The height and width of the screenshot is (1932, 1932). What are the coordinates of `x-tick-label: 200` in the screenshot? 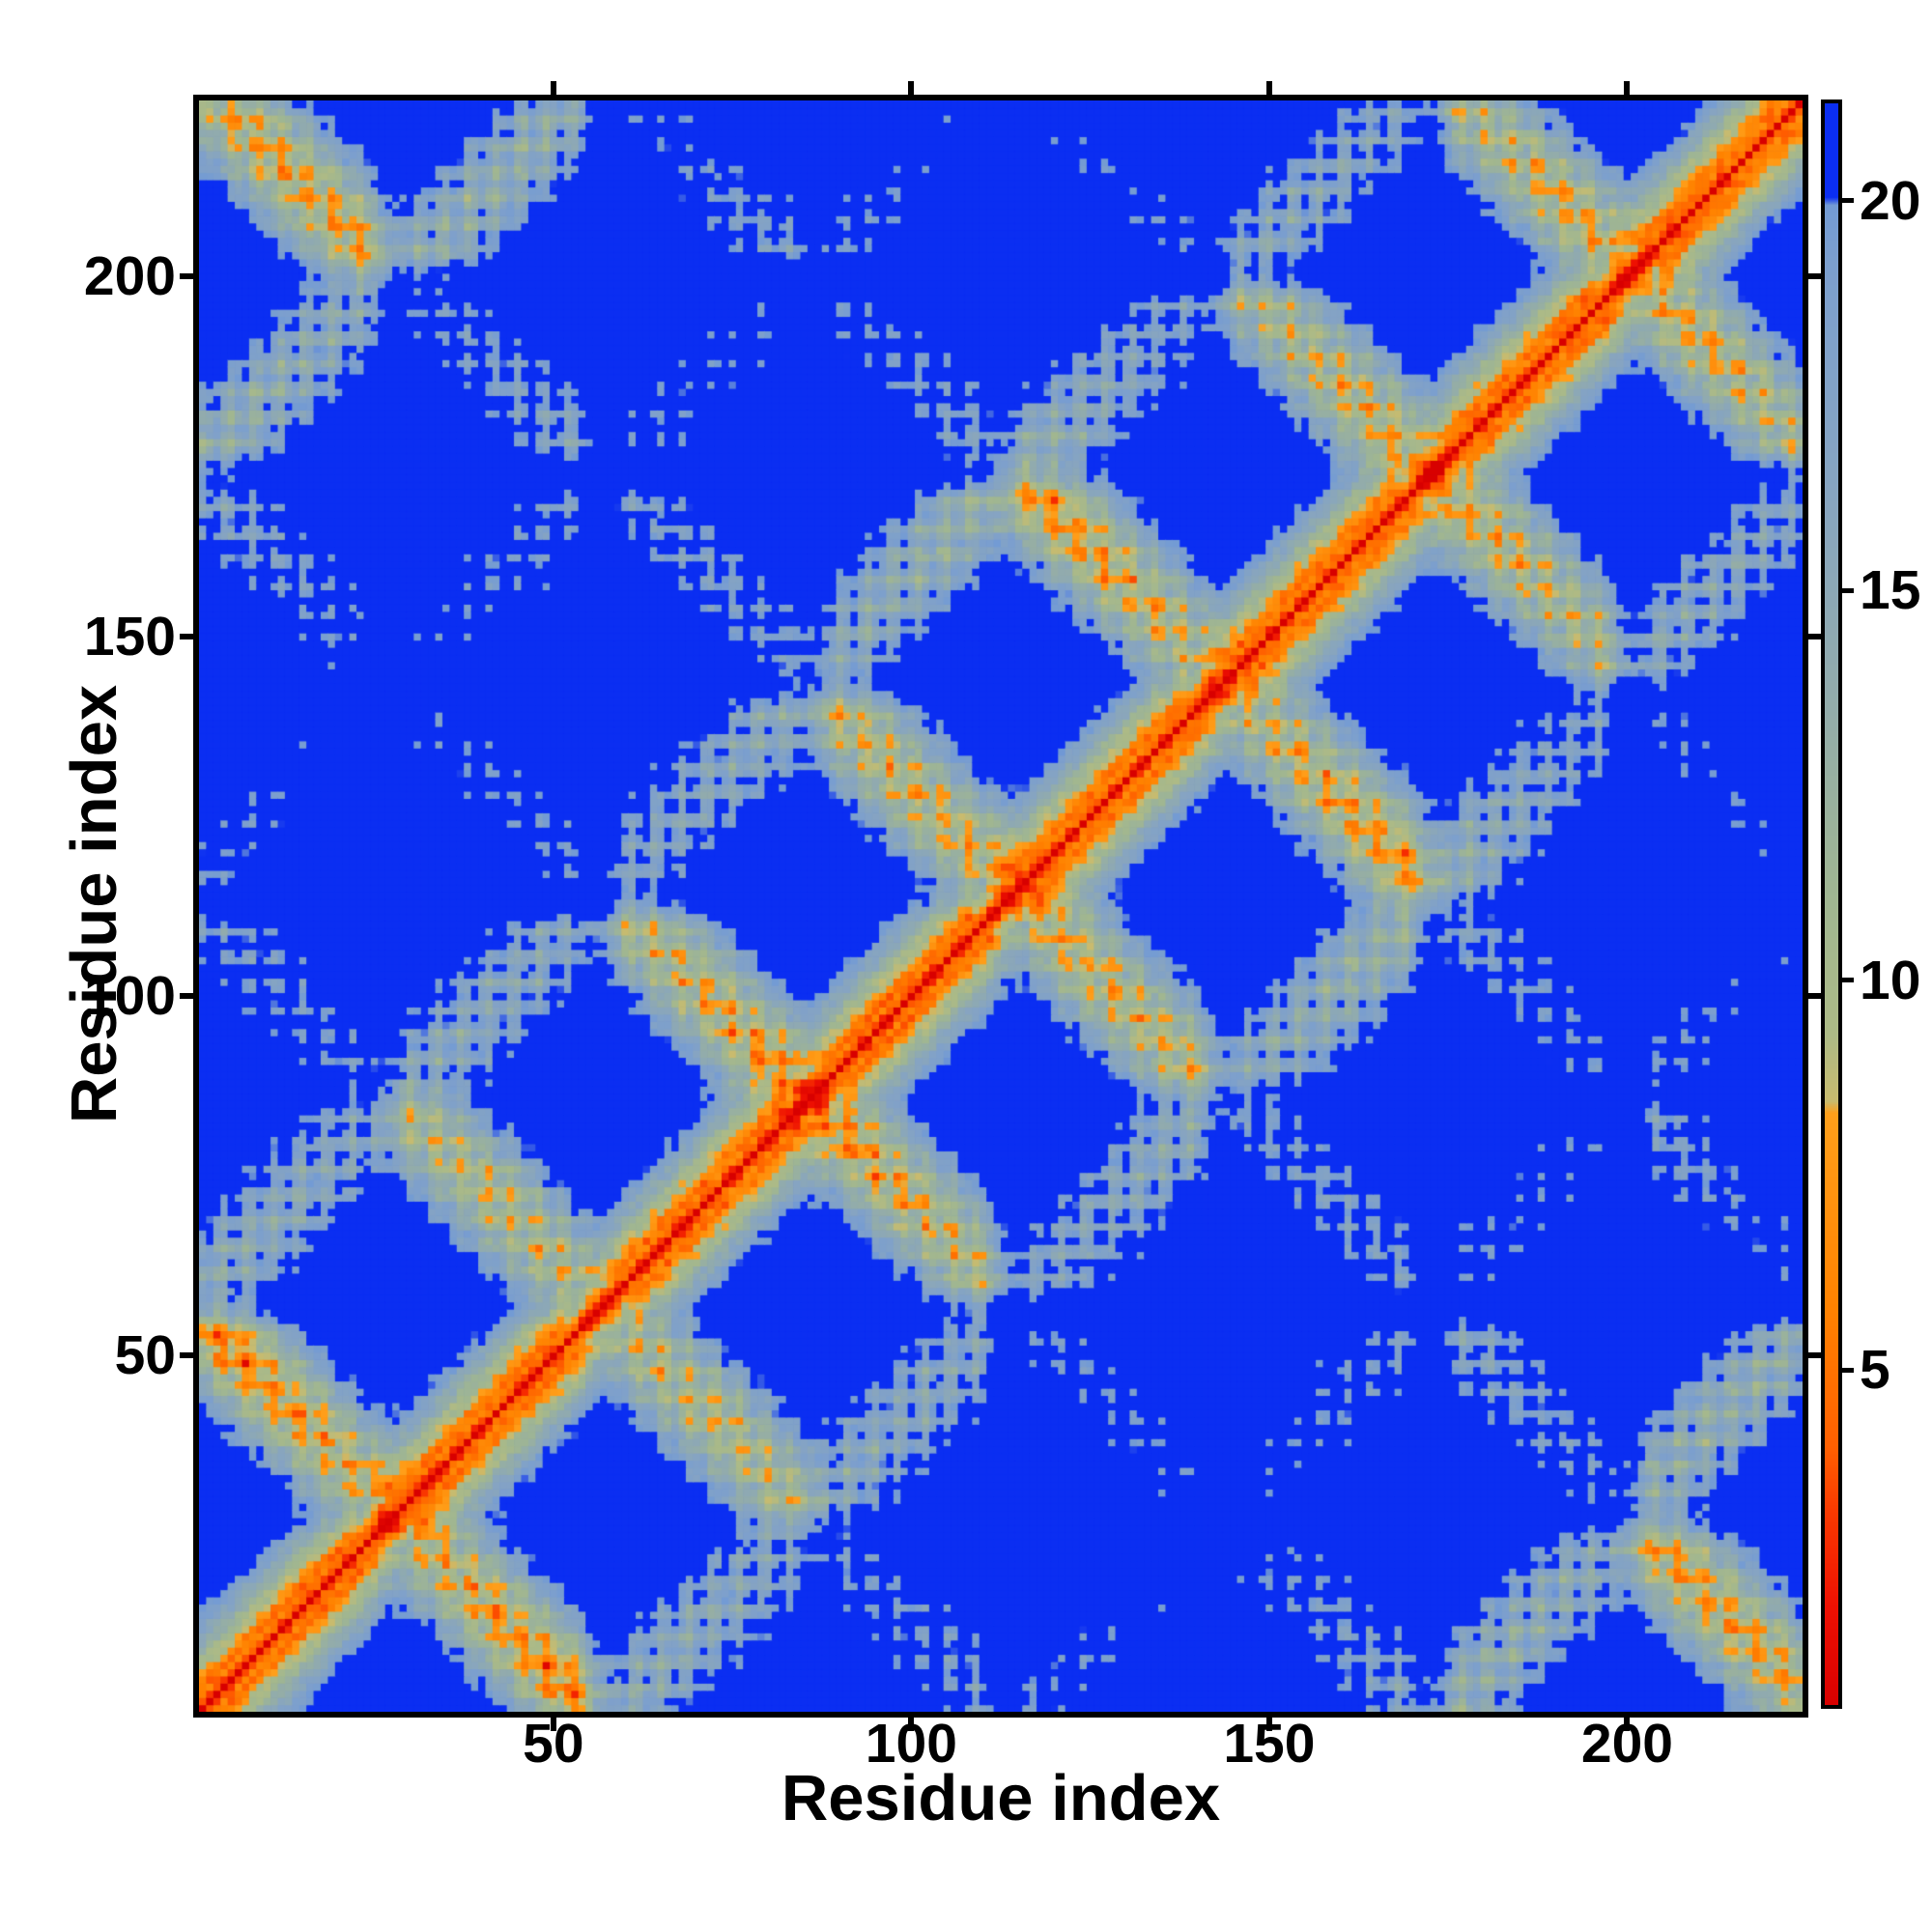 It's located at (1626, 1744).